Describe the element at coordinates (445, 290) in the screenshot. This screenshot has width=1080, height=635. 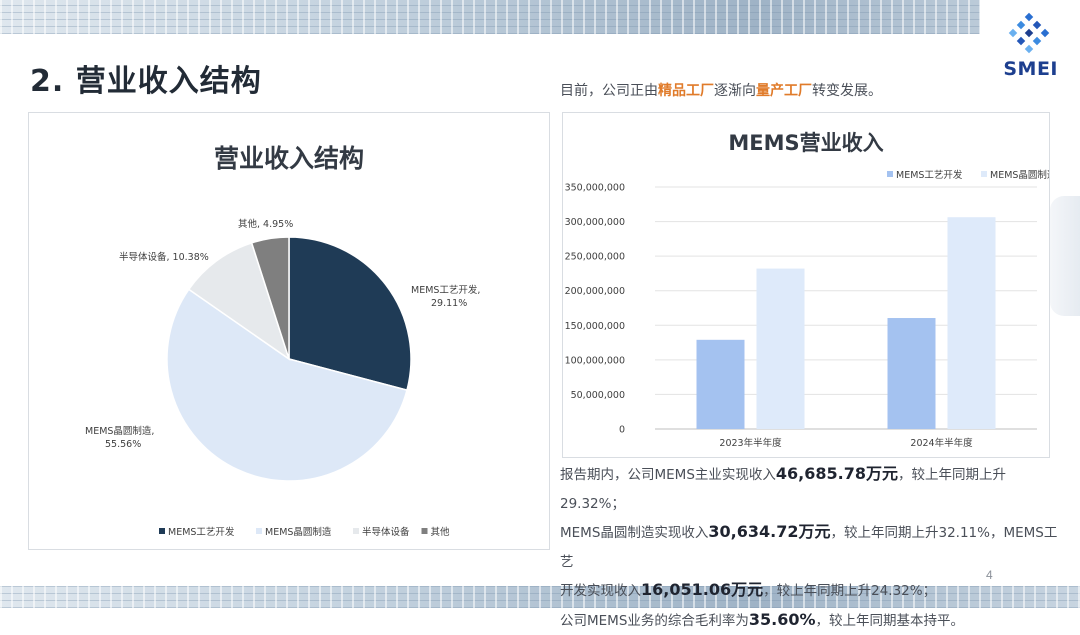
I see `pie-data-label: MEMS工艺开发,` at that location.